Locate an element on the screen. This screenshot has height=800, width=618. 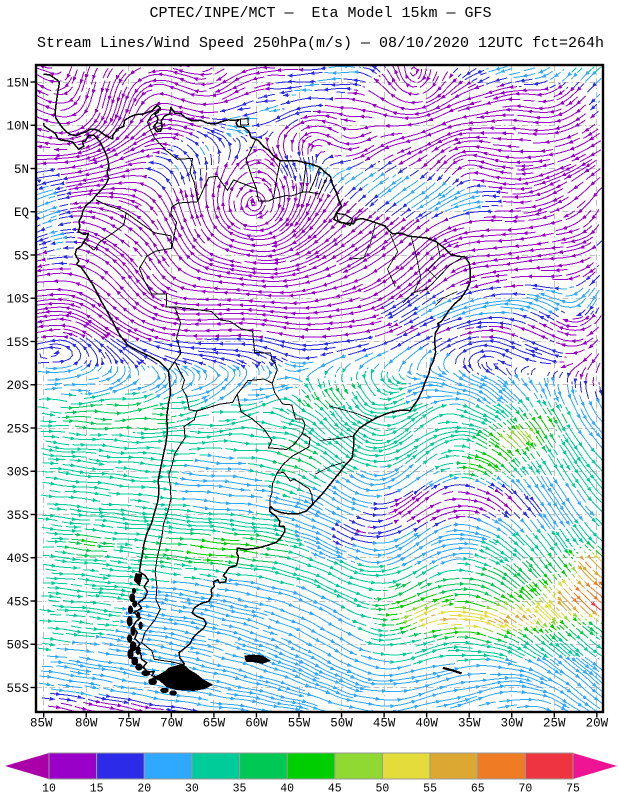
svg-text: 30S is located at coordinates (17, 473).